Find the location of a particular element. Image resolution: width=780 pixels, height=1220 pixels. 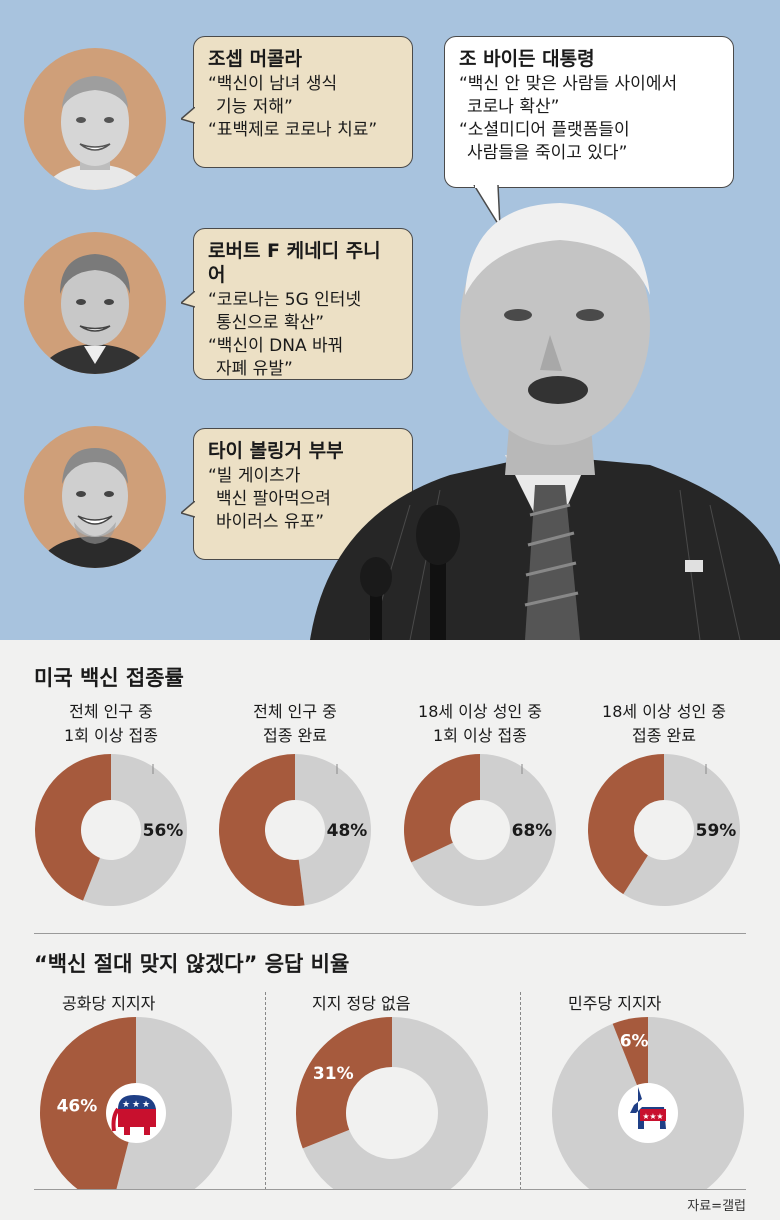

quote-line: 백신 팔아먹으려 is located at coordinates (273, 499).